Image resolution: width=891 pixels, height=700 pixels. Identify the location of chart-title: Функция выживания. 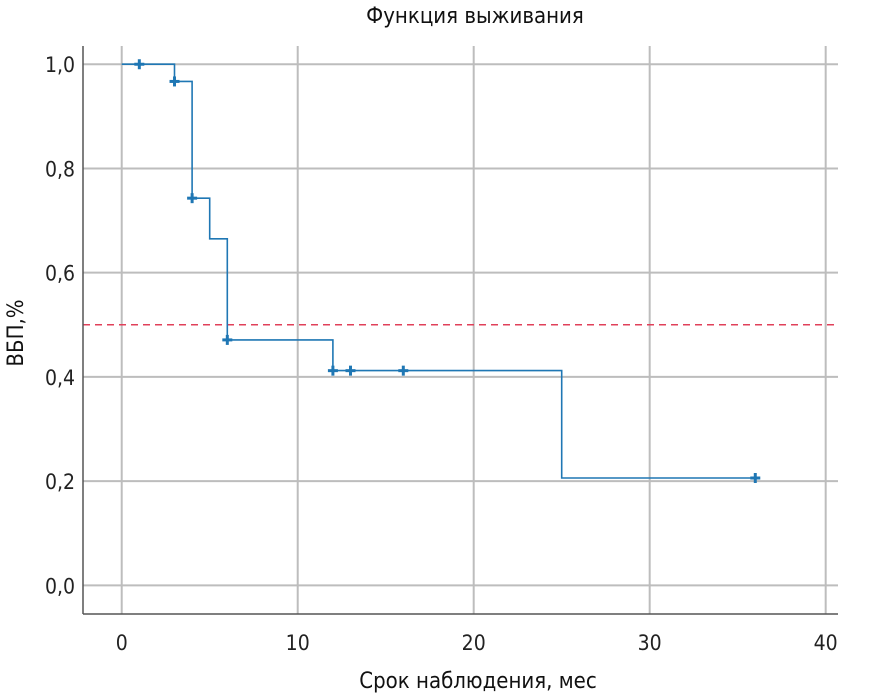
(475, 16).